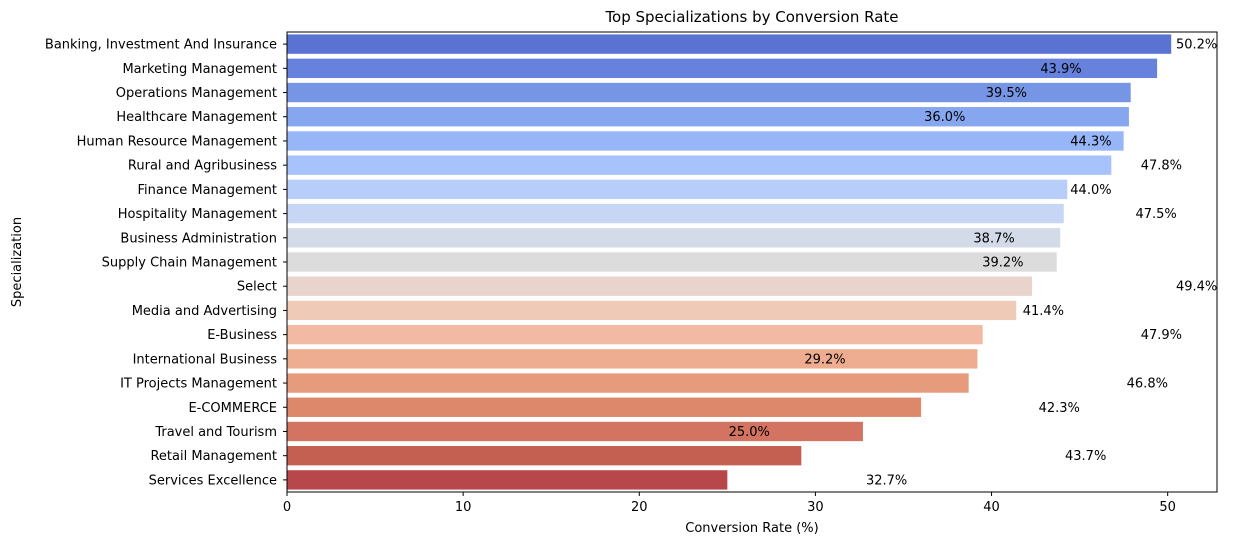  I want to click on y-tick-label: Rural and Agribusiness, so click(202, 166).